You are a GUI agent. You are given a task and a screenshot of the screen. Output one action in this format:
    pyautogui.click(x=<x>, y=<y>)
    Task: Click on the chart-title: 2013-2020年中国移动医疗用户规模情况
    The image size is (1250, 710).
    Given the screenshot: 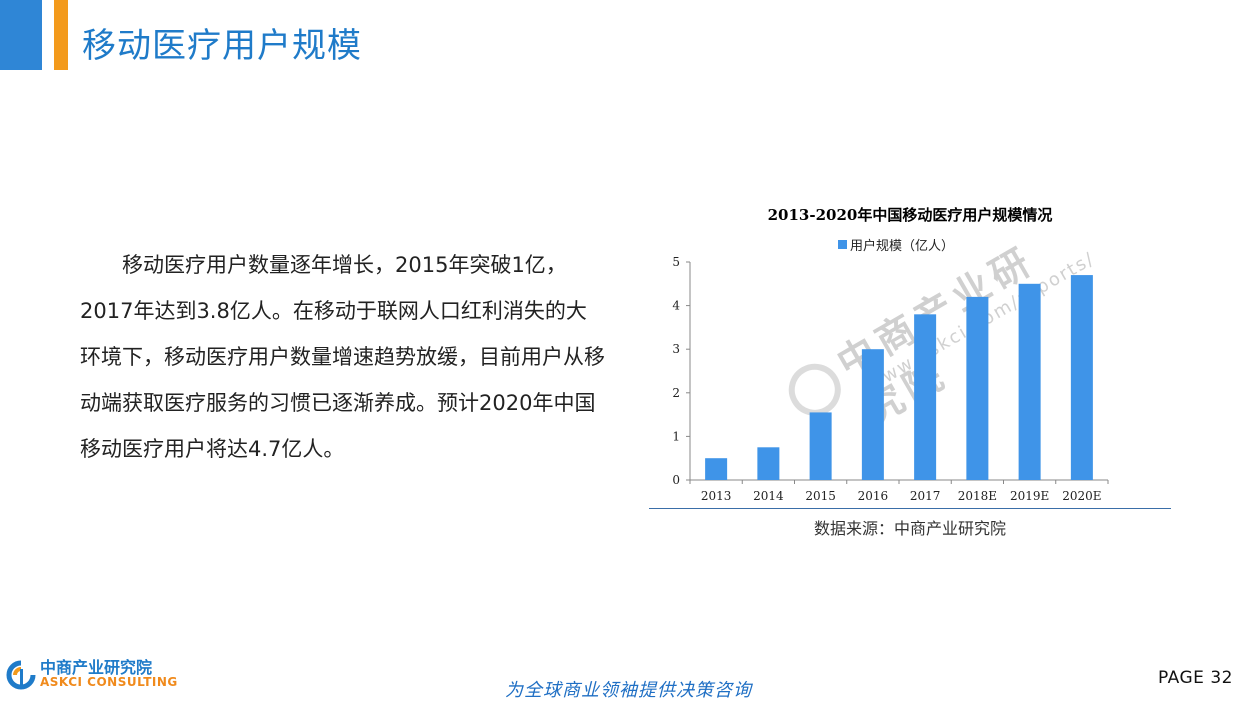 What is the action you would take?
    pyautogui.click(x=910, y=215)
    